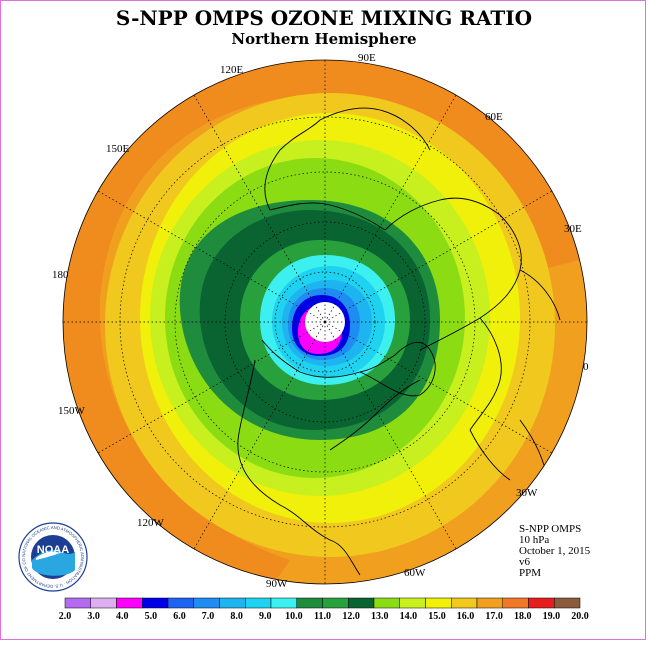 The width and height of the screenshot is (648, 648). I want to click on version-label: v6, so click(524, 562).